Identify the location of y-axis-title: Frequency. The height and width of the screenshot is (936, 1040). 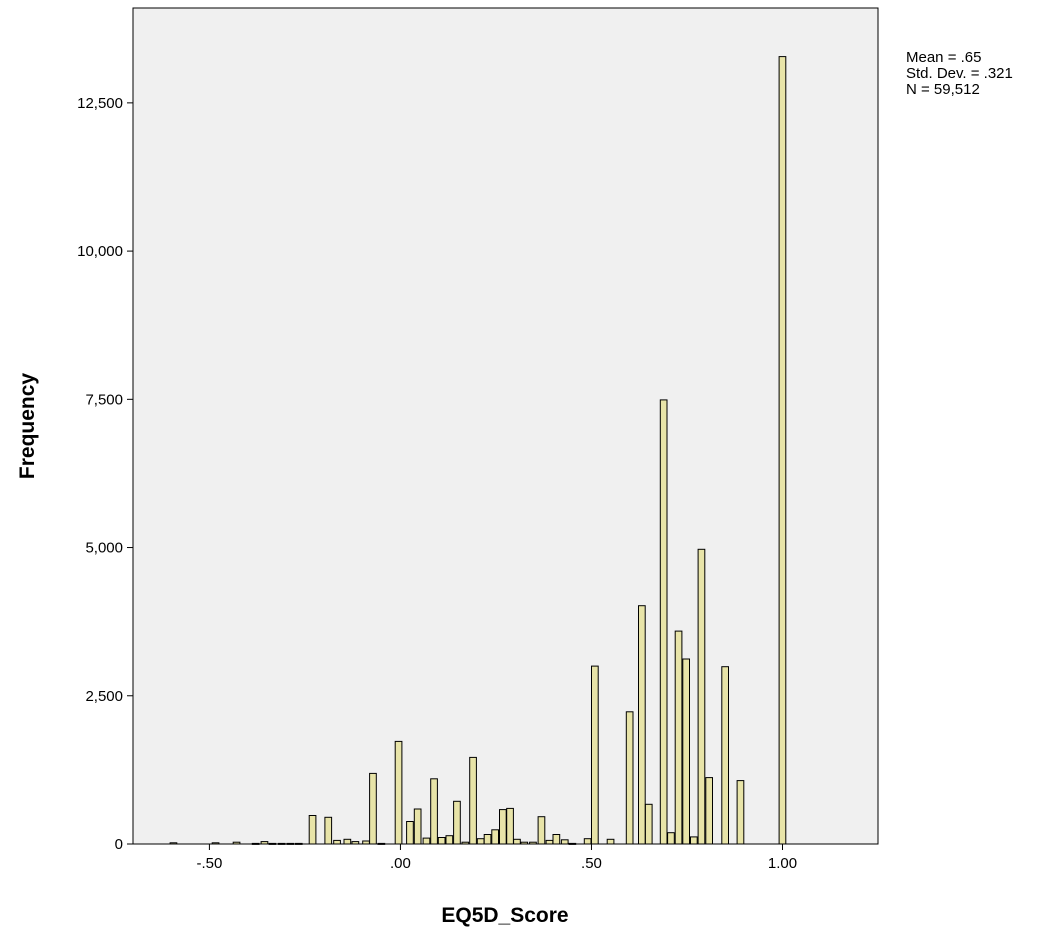
(27, 426).